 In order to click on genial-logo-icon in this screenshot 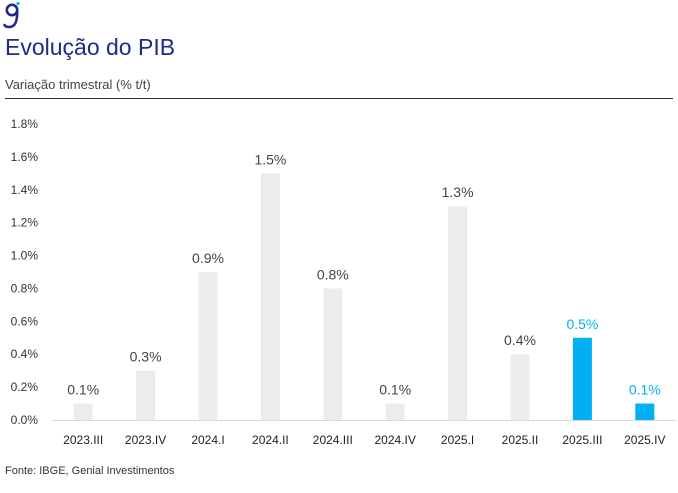, I will do `click(13, 17)`.